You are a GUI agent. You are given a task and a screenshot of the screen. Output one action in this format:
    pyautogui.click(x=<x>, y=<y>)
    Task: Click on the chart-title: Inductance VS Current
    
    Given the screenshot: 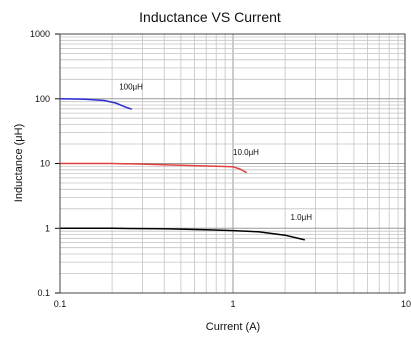 What is the action you would take?
    pyautogui.click(x=210, y=17)
    